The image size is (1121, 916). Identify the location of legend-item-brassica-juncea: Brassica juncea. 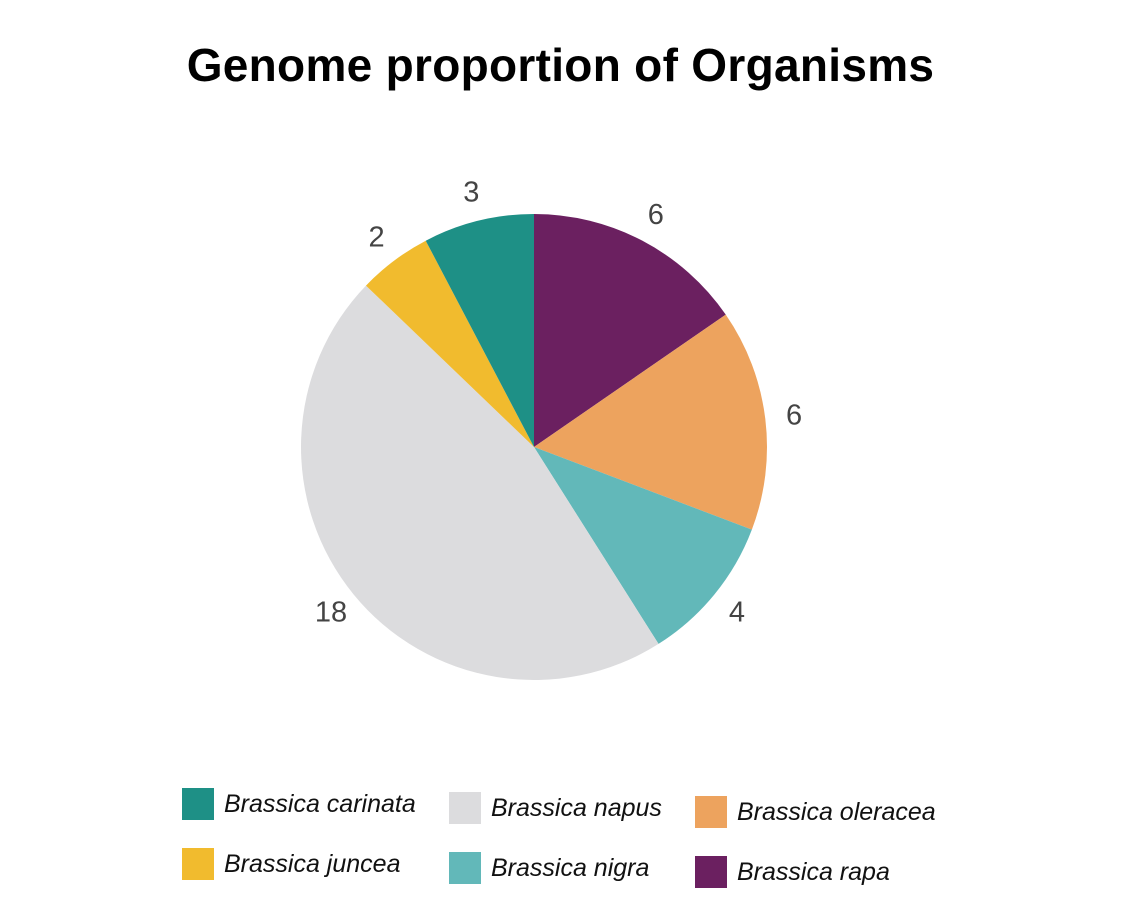
(291, 864).